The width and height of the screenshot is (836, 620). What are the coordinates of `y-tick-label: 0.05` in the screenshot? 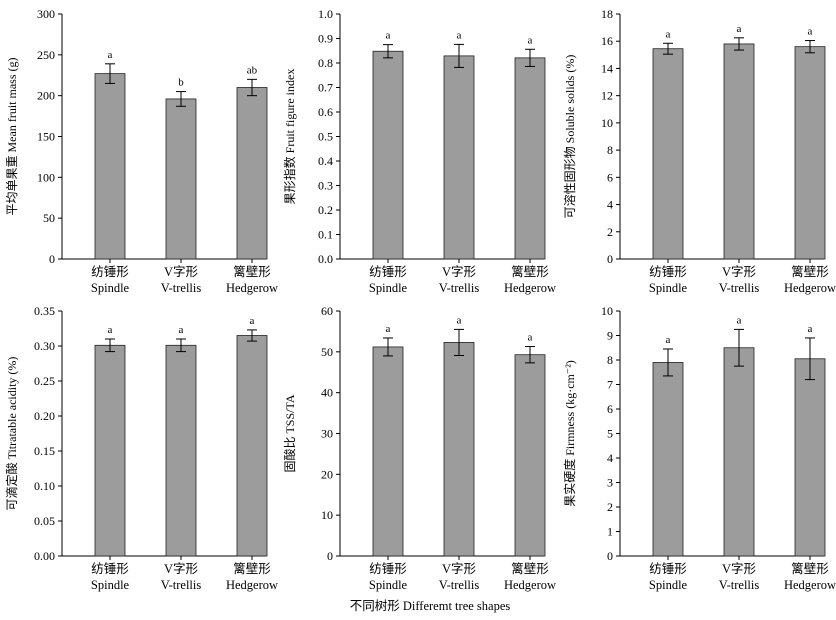 It's located at (44, 521).